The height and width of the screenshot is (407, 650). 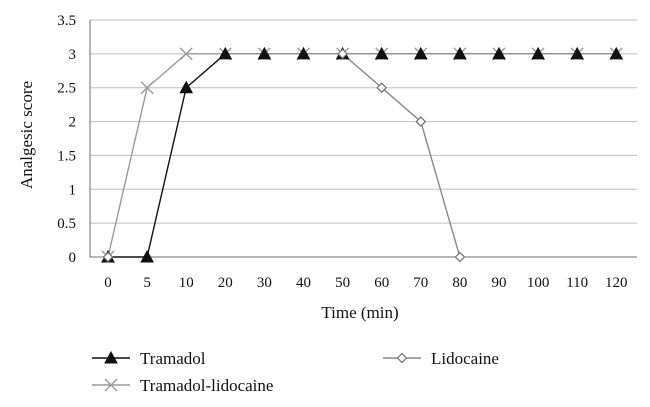 I want to click on x-tick-label: 10, so click(x=186, y=283).